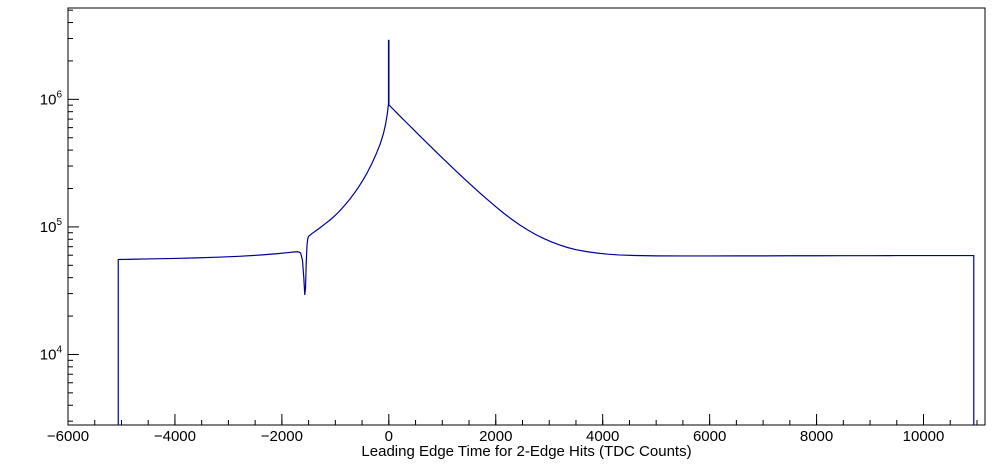  What do you see at coordinates (924, 436) in the screenshot?
I see `x-tick-label: 10000` at bounding box center [924, 436].